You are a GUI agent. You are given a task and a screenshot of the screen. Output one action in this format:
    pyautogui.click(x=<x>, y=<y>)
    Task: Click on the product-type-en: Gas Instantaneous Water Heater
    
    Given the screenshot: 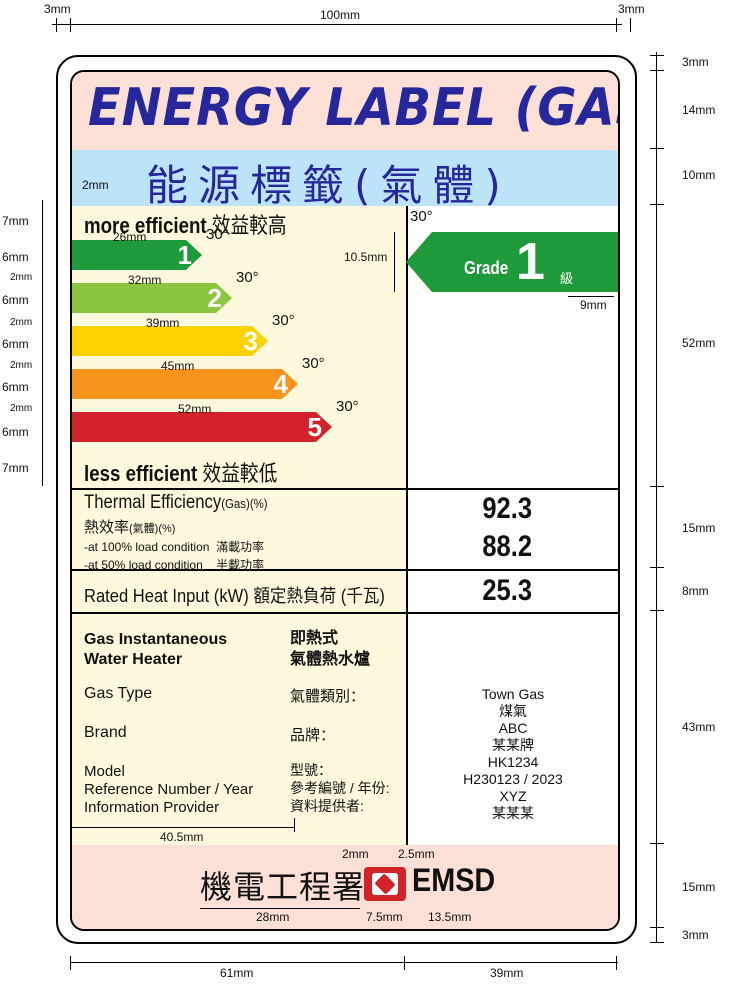 What is the action you would take?
    pyautogui.click(x=156, y=649)
    